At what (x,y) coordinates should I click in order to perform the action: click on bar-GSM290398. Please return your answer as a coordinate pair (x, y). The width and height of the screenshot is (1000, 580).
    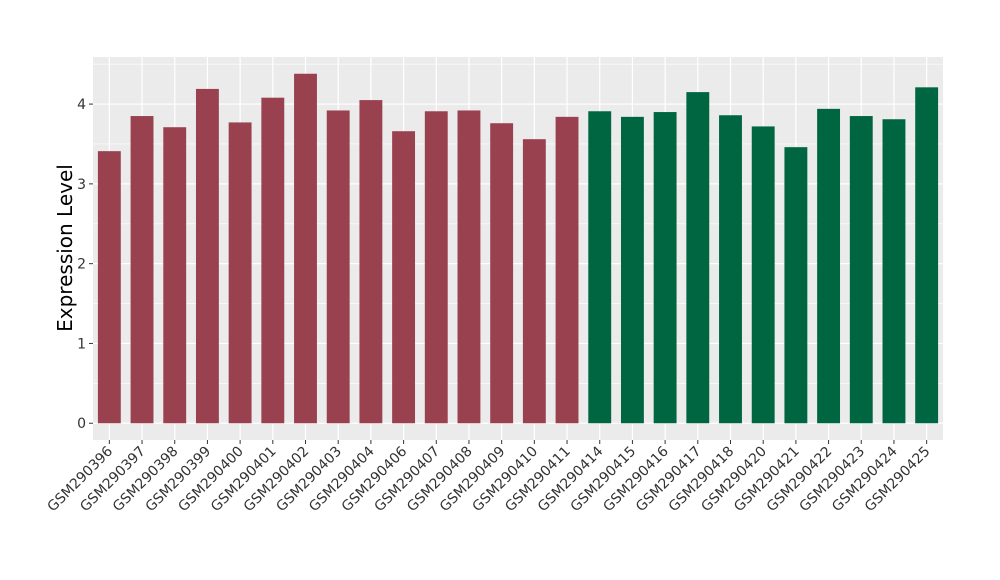
    Looking at the image, I should click on (175, 275).